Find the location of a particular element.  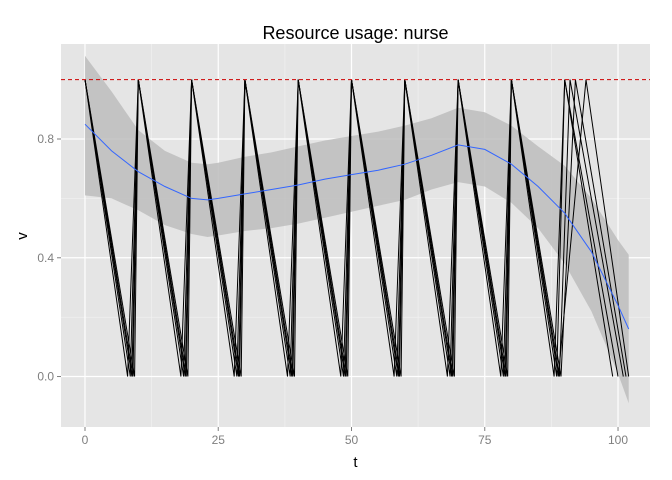

y-tick-label: 0.4 is located at coordinates (45, 258).